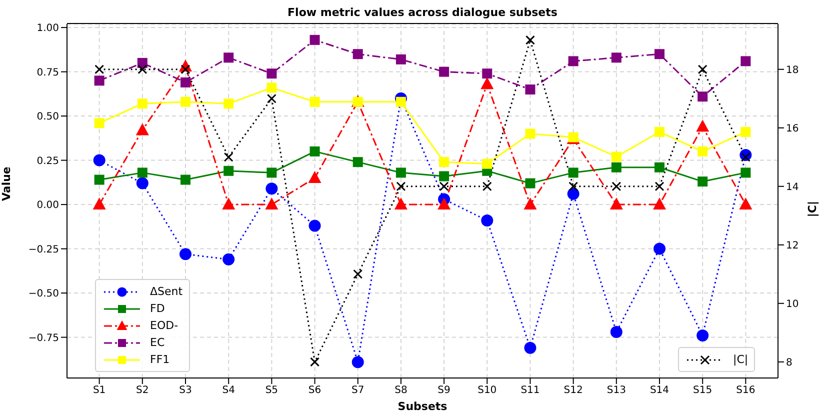  Describe the element at coordinates (157, 342) in the screenshot. I see `legend-label: EC` at that location.